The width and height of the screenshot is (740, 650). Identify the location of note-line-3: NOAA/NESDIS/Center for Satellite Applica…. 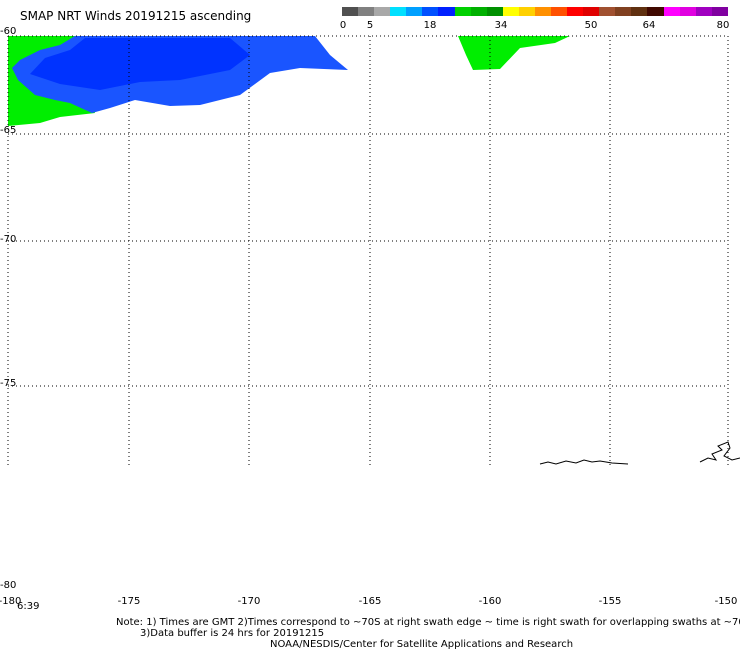
(422, 644).